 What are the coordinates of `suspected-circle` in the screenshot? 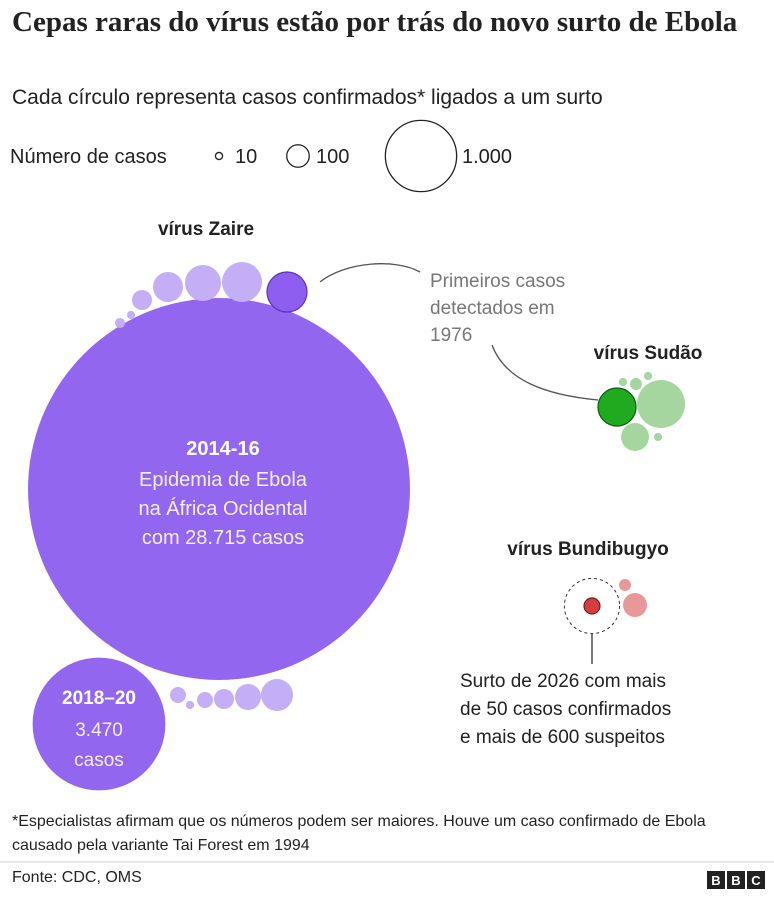 It's located at (592, 606).